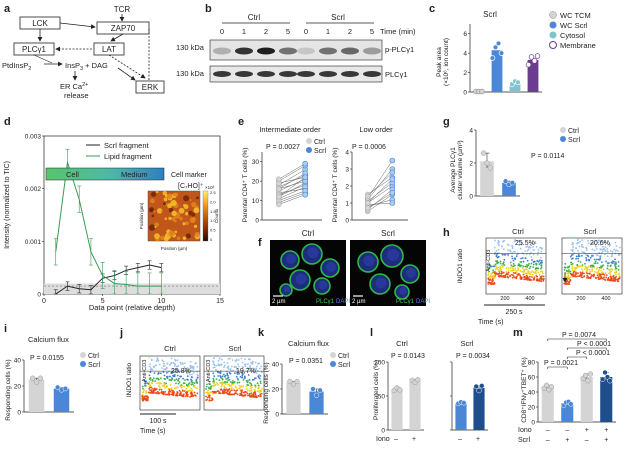 Image resolution: width=639 pixels, height=451 pixels. Describe the element at coordinates (293, 398) in the screenshot. I see `bar` at that location.